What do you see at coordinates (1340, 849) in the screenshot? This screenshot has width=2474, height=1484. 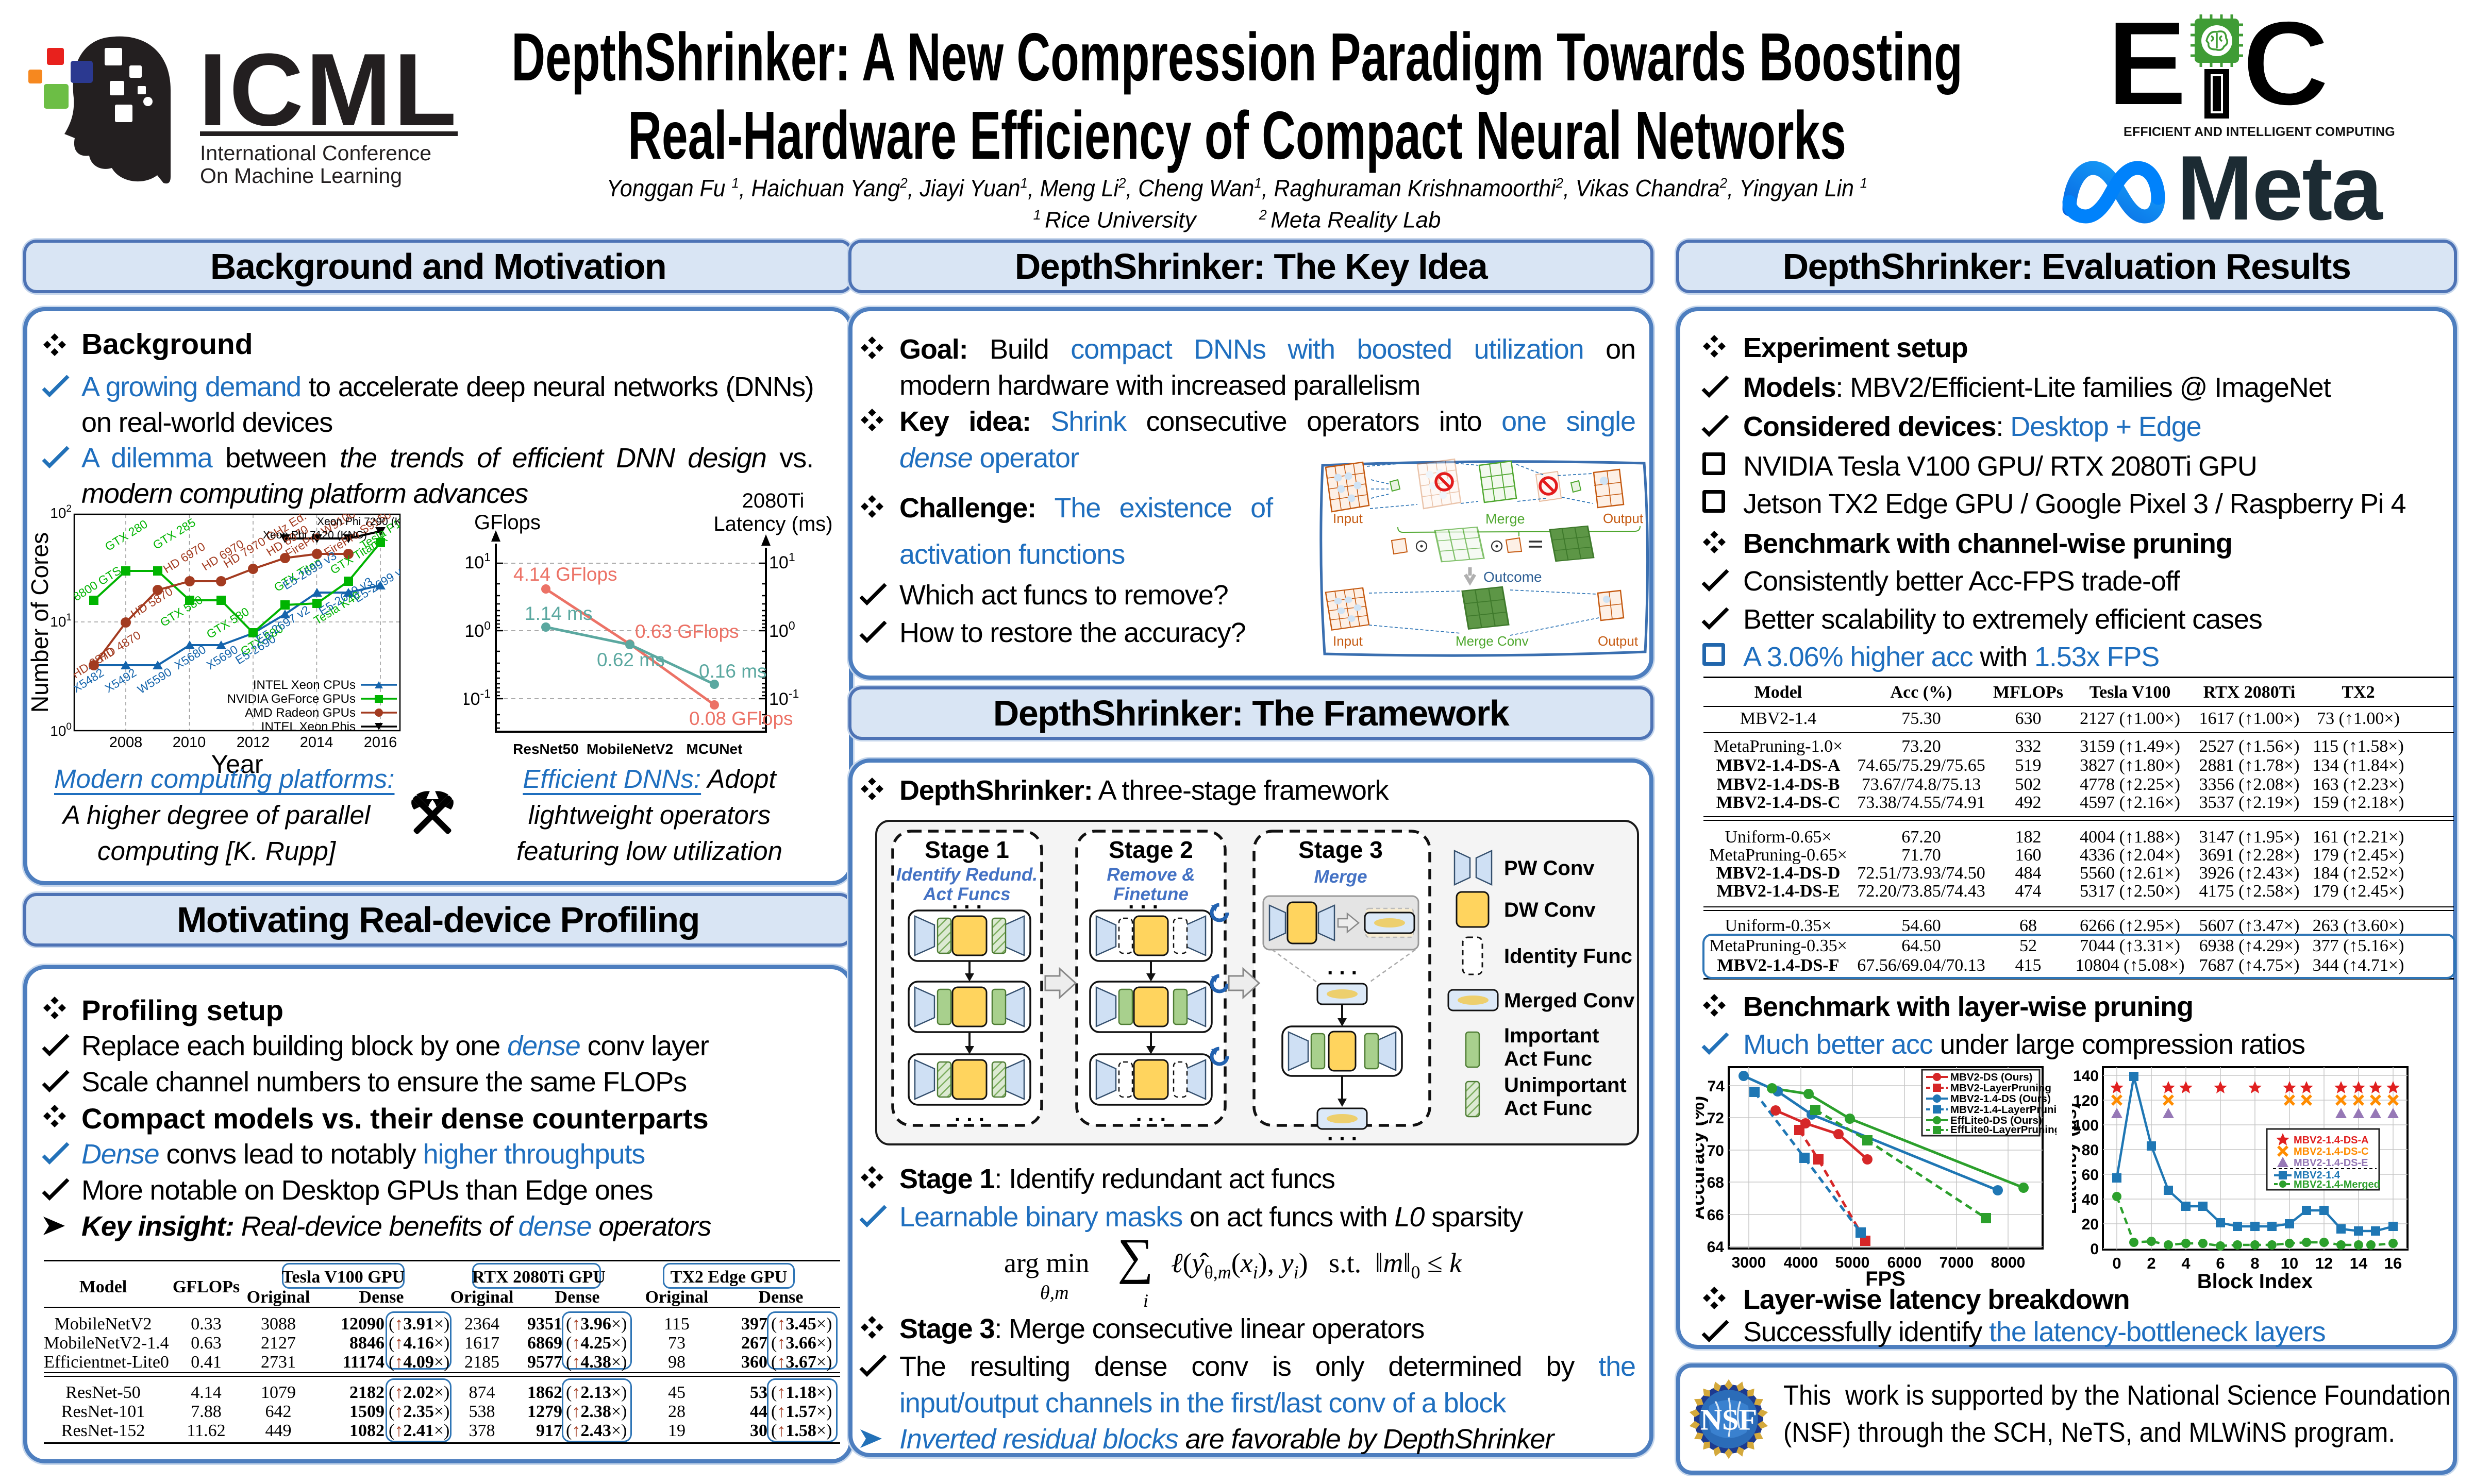 I see `svg-text: Stage 3` at bounding box center [1340, 849].